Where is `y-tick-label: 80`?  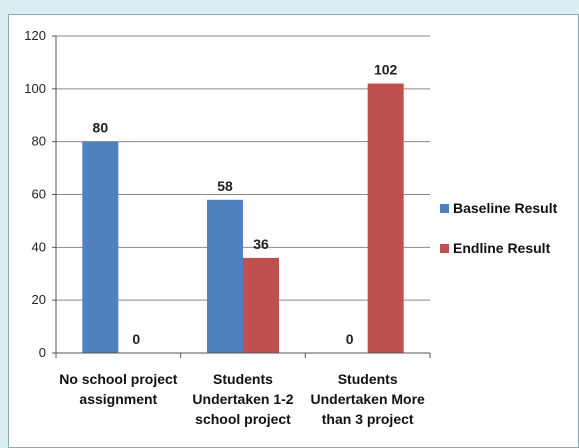 y-tick-label: 80 is located at coordinates (39, 141).